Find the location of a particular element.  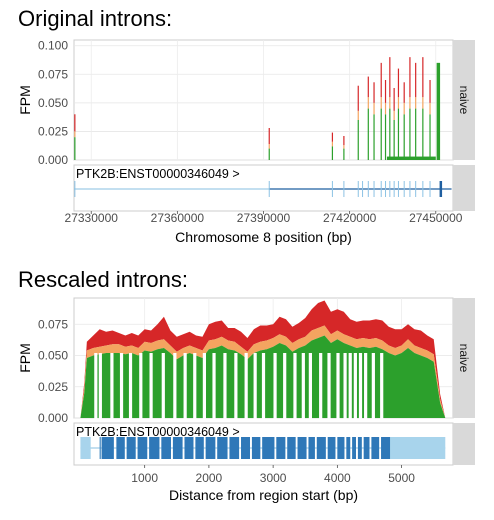

y-axis-label: FPM is located at coordinates (25, 358).